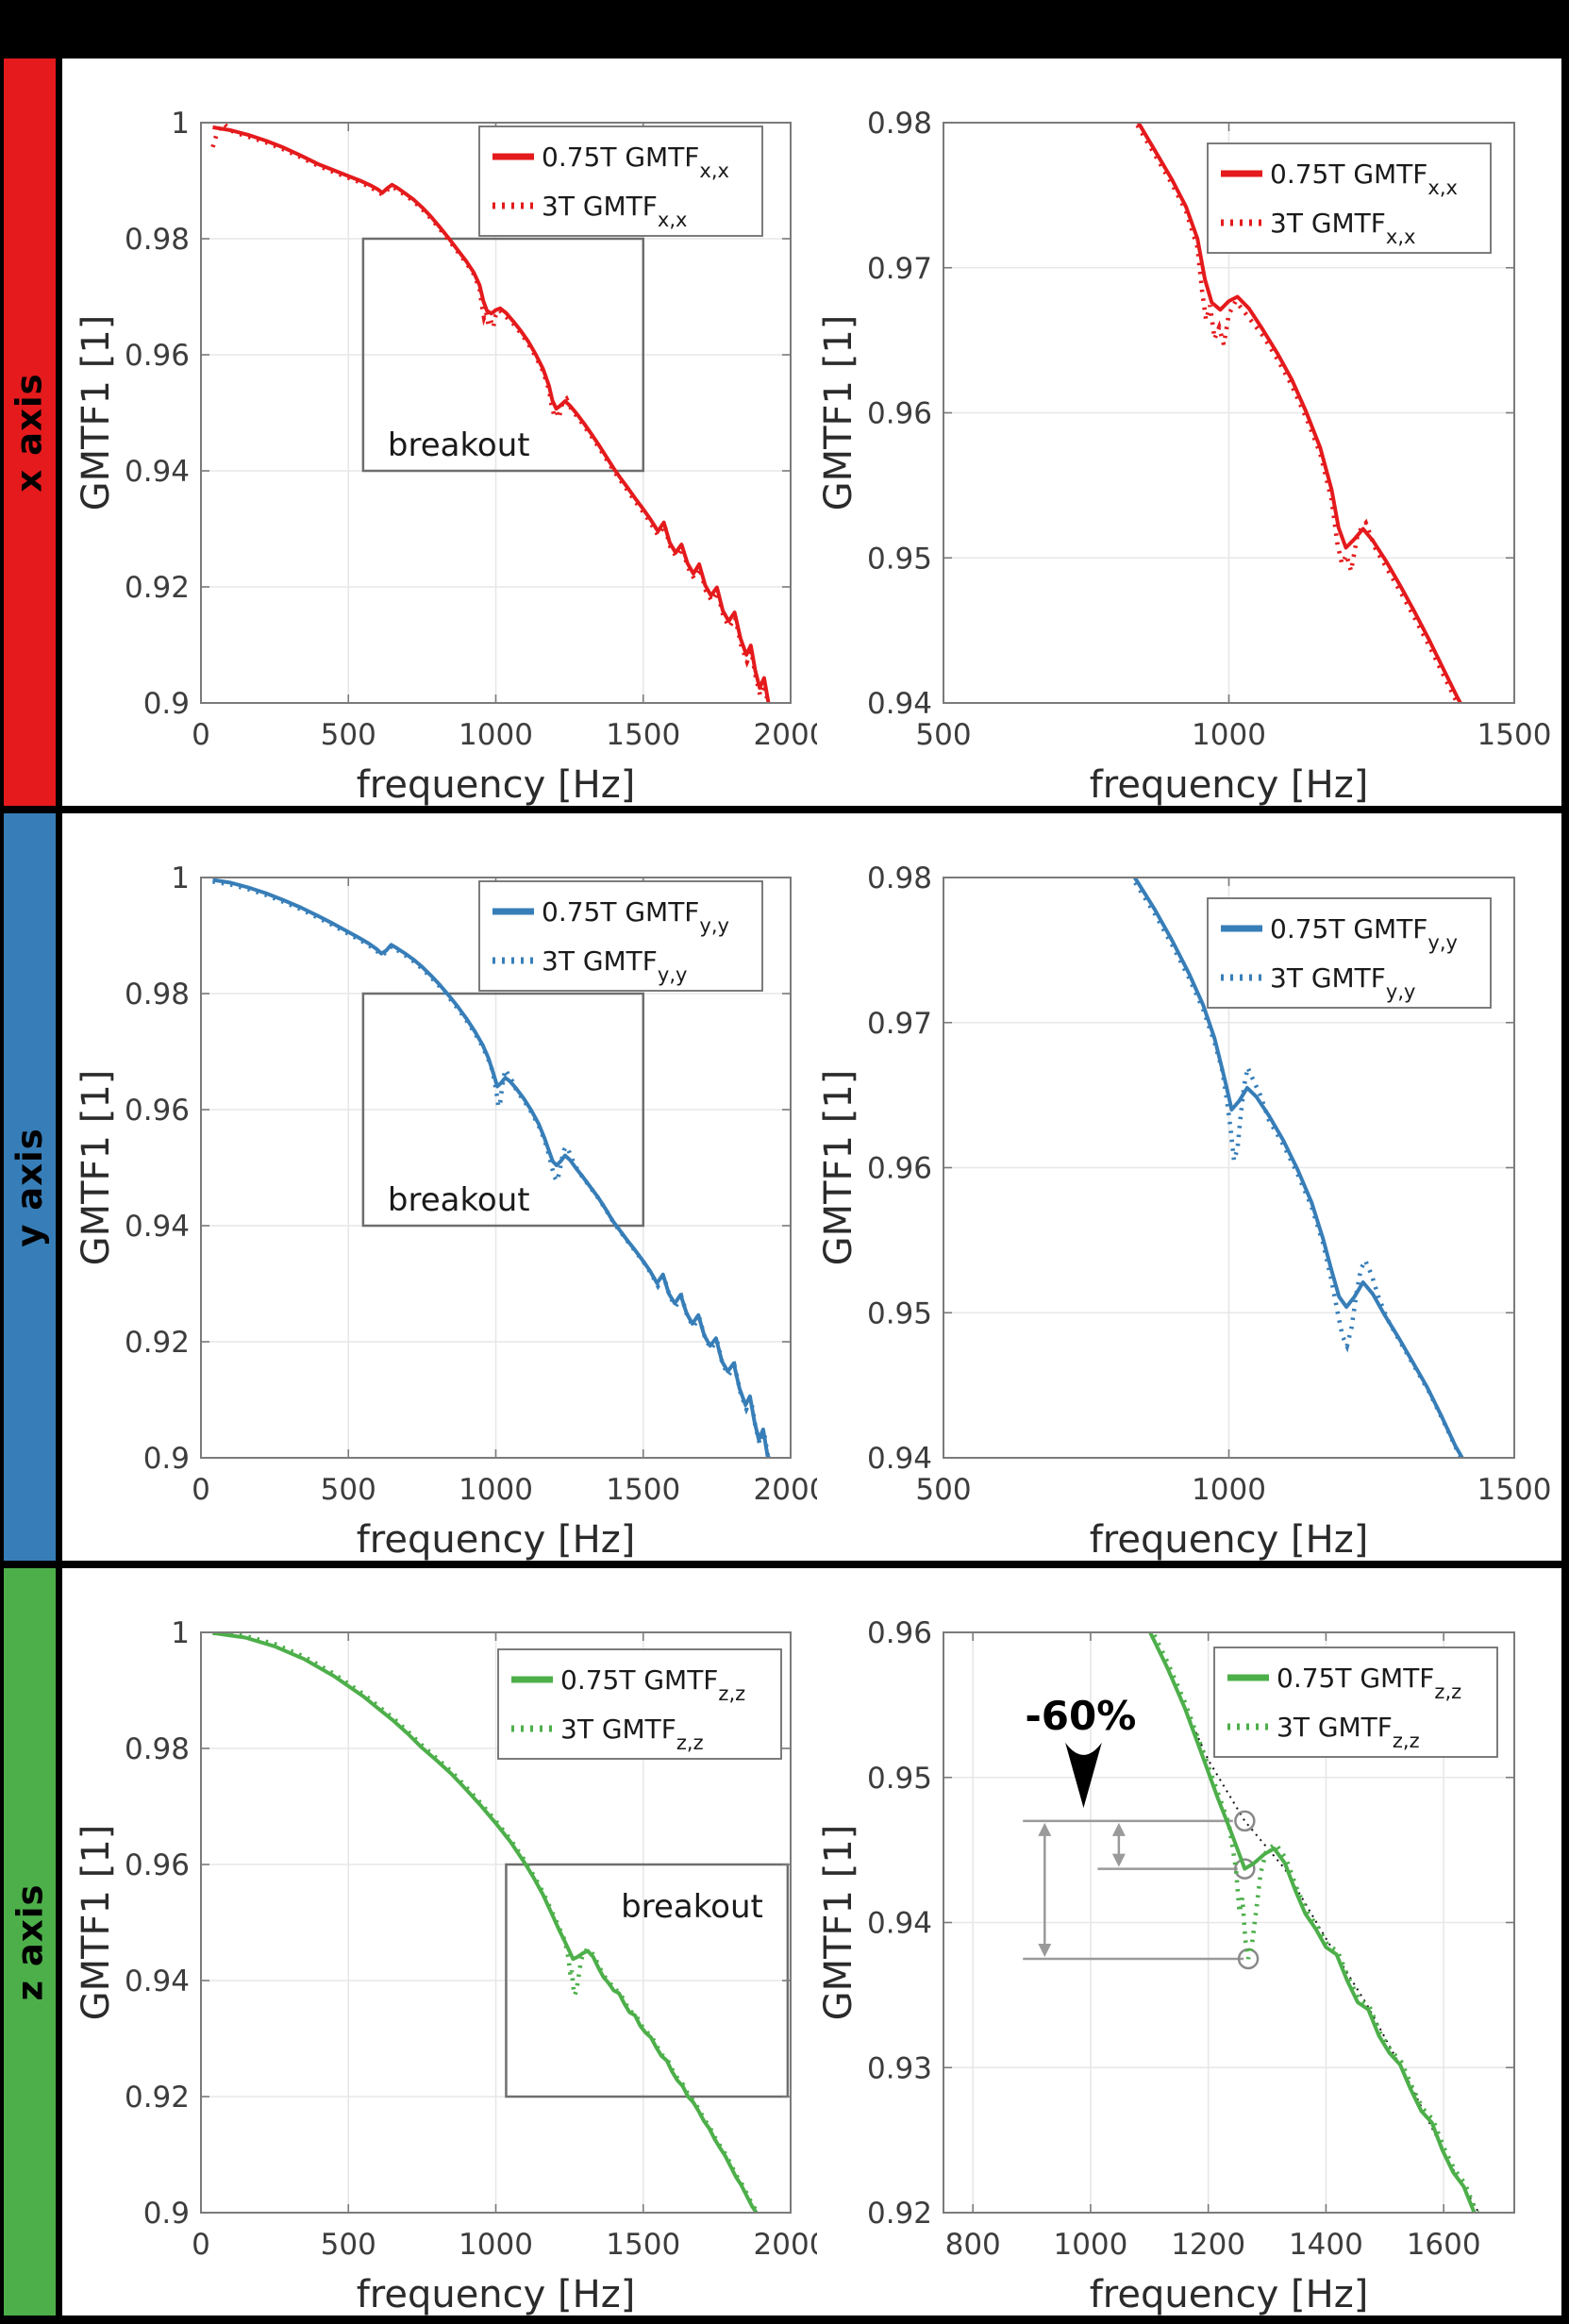 The image size is (1569, 2324). I want to click on band-y-axis: y axis, so click(30, 1187).